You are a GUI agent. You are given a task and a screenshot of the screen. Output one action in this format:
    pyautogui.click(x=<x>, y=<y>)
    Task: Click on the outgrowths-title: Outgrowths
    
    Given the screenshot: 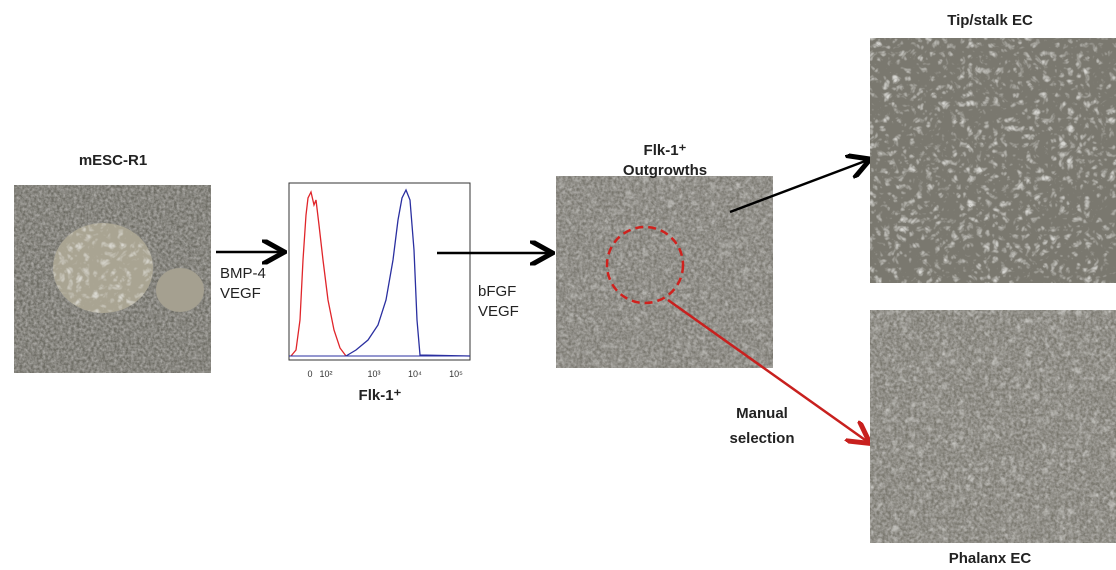 What is the action you would take?
    pyautogui.click(x=665, y=170)
    